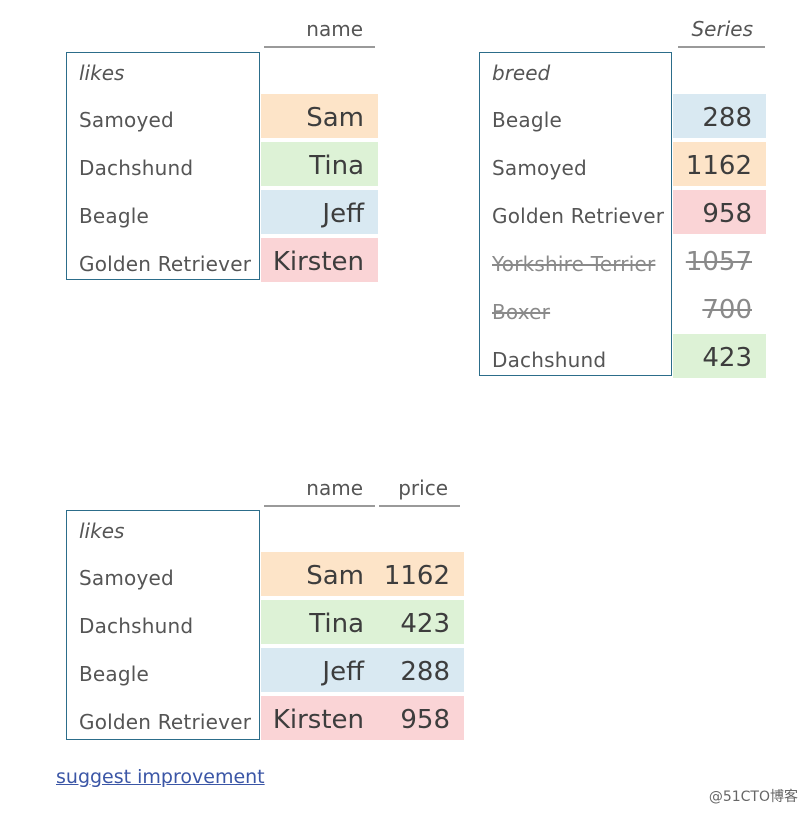  Describe the element at coordinates (574, 264) in the screenshot. I see `index-item-dropped: Yorkshire Terrier` at that location.